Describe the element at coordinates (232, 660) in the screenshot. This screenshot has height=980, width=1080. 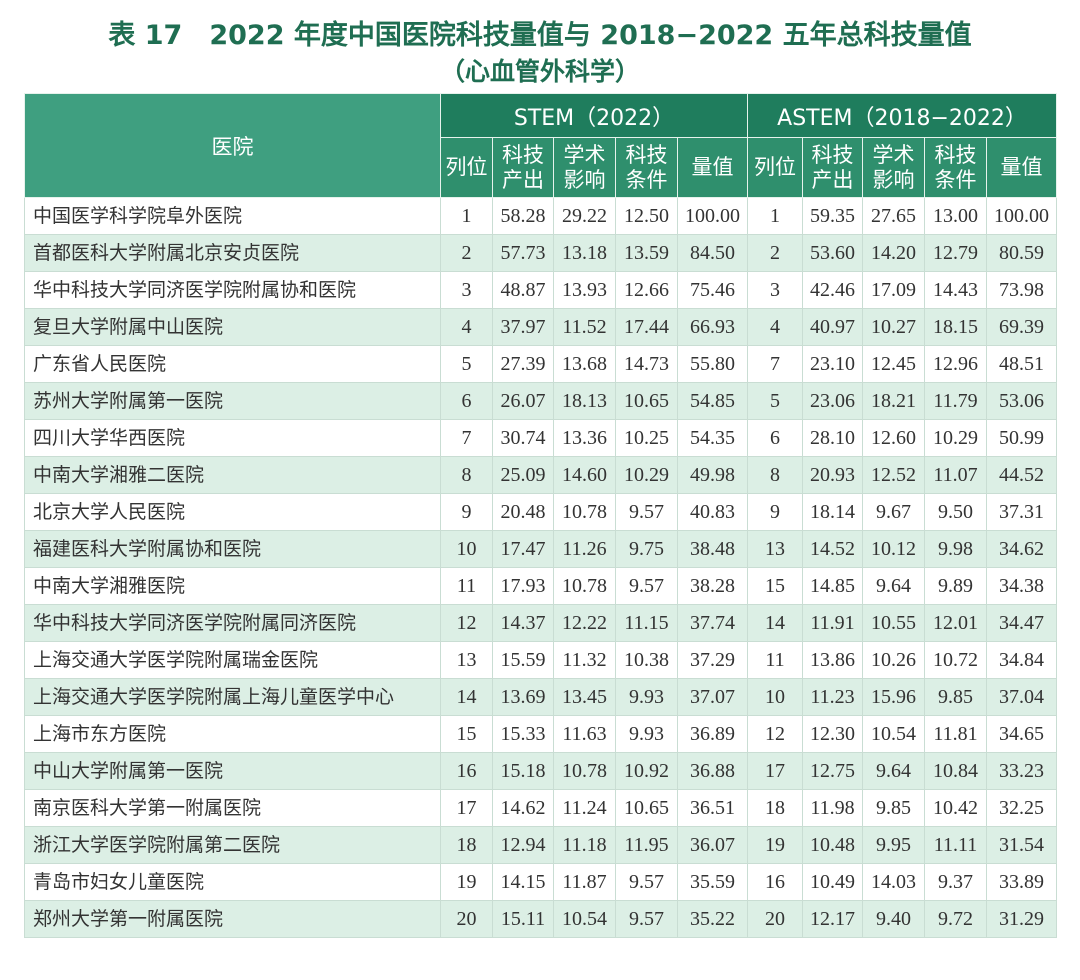
I see `hospital-name: 上海交通大学医学院附属瑞金医院` at that location.